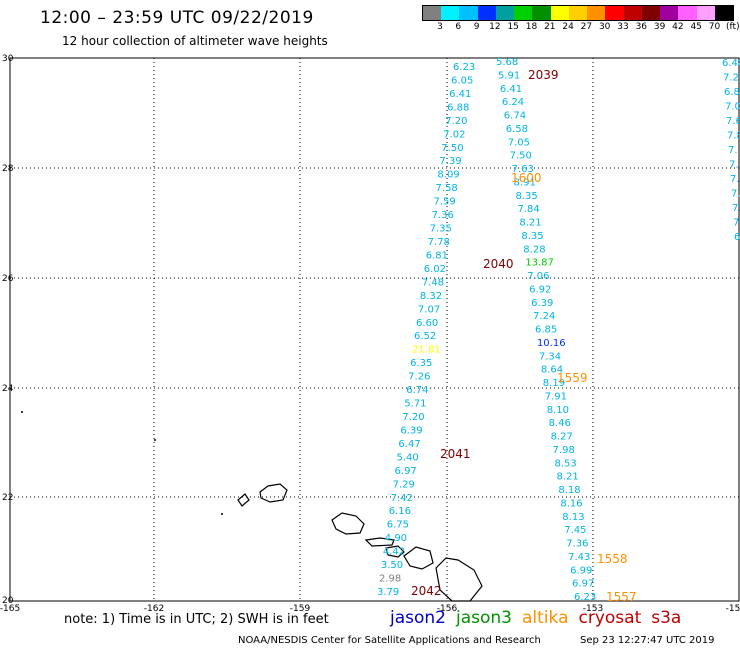 The image size is (740, 650). What do you see at coordinates (540, 618) in the screenshot?
I see `satellite-legend: jason2 jason3 altika cryosat s3a` at bounding box center [540, 618].